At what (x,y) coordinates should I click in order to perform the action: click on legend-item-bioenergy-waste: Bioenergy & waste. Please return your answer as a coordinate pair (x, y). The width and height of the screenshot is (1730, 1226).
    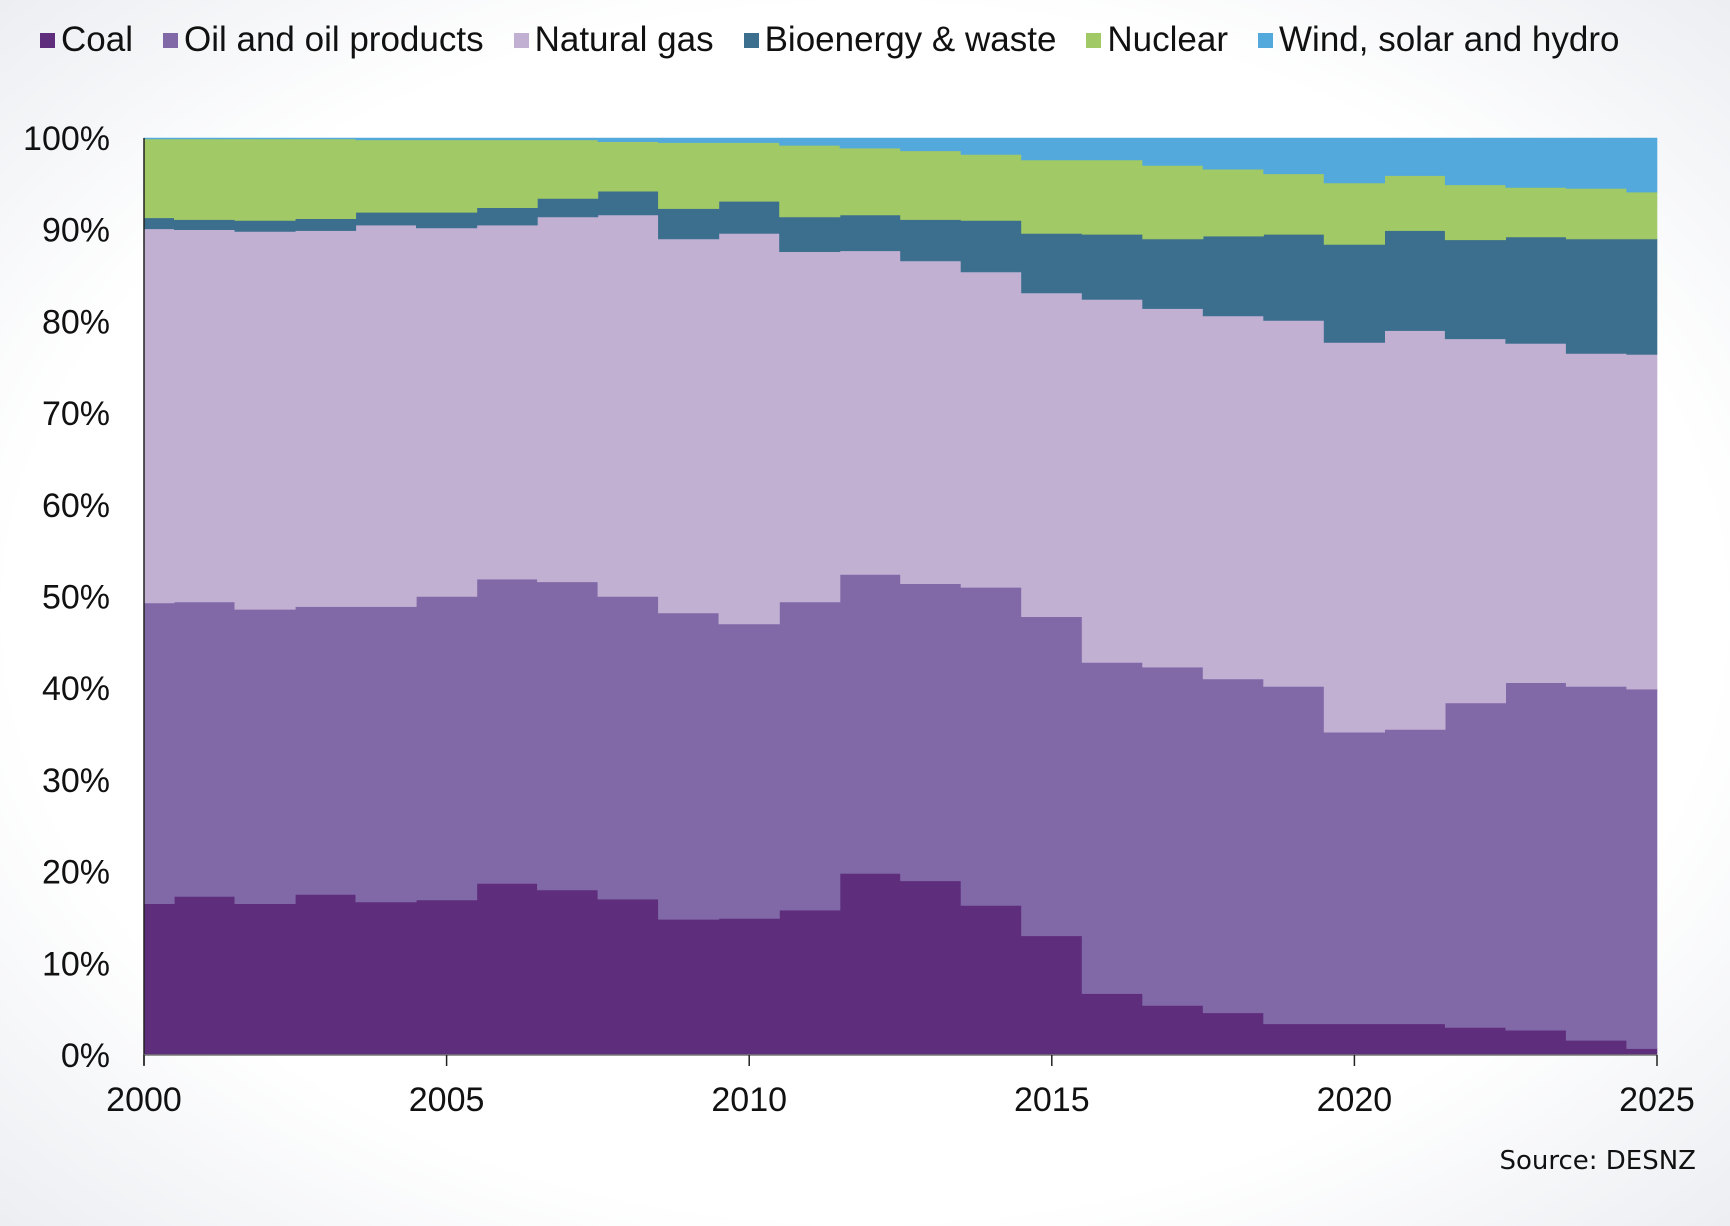
    Looking at the image, I should click on (900, 40).